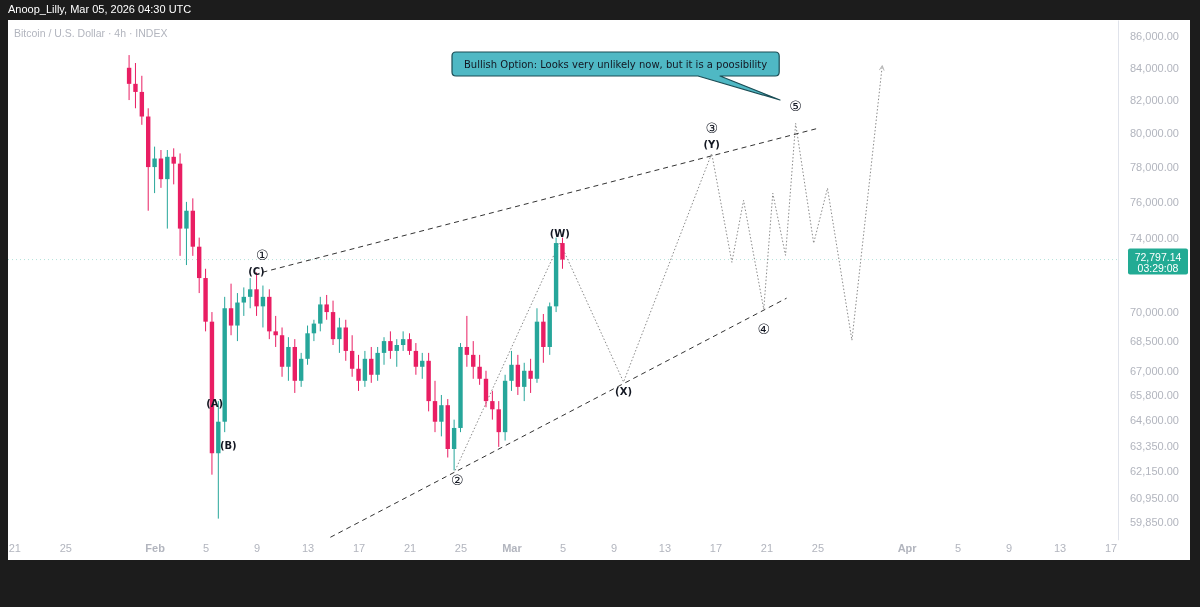  I want to click on text: 03:29:08, so click(1158, 267).